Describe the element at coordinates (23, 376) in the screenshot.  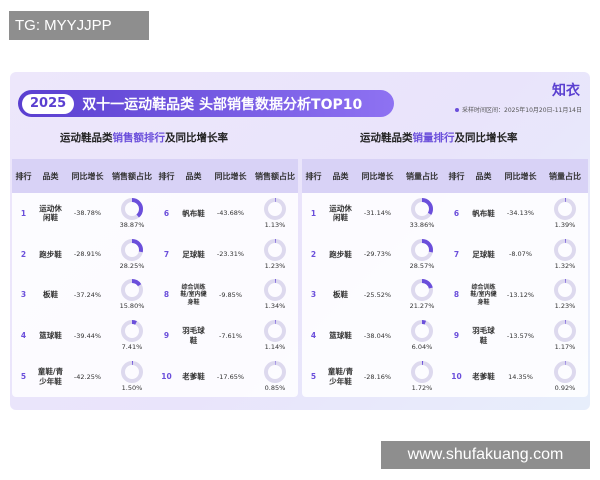
I see `rank-cell: 5` at that location.